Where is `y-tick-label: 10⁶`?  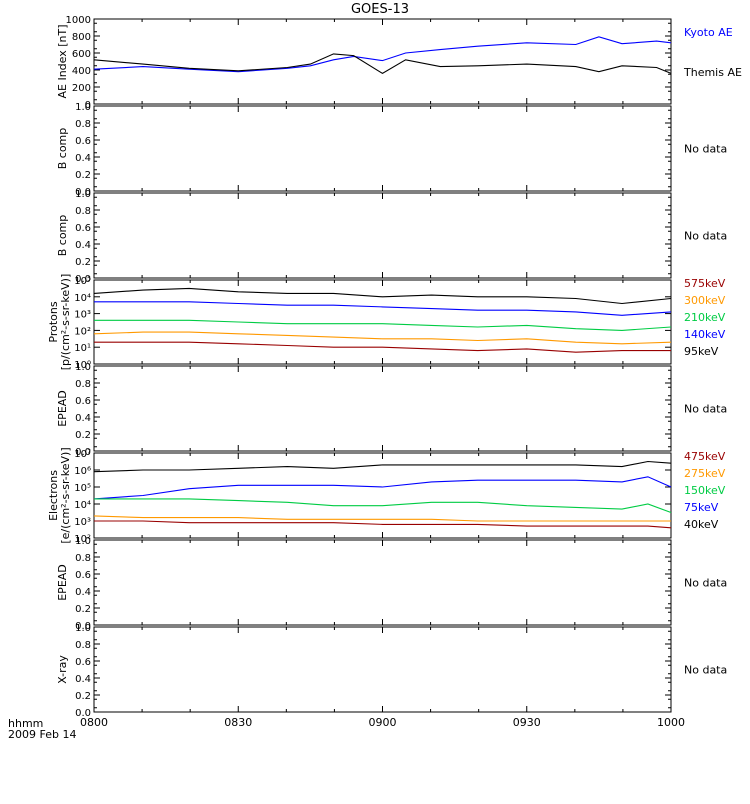
y-tick-label: 10⁶ is located at coordinates (82, 471).